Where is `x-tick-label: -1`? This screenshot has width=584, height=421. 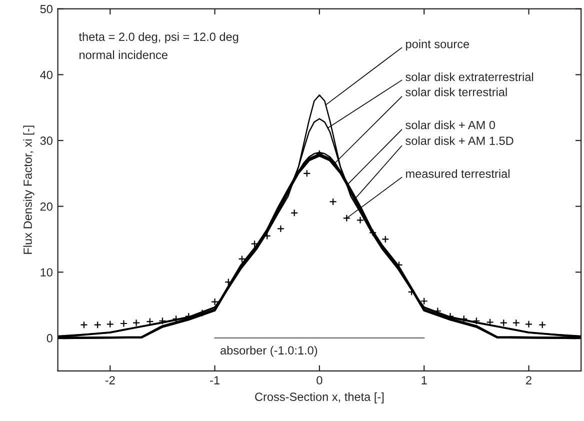 x-tick-label: -1 is located at coordinates (215, 380).